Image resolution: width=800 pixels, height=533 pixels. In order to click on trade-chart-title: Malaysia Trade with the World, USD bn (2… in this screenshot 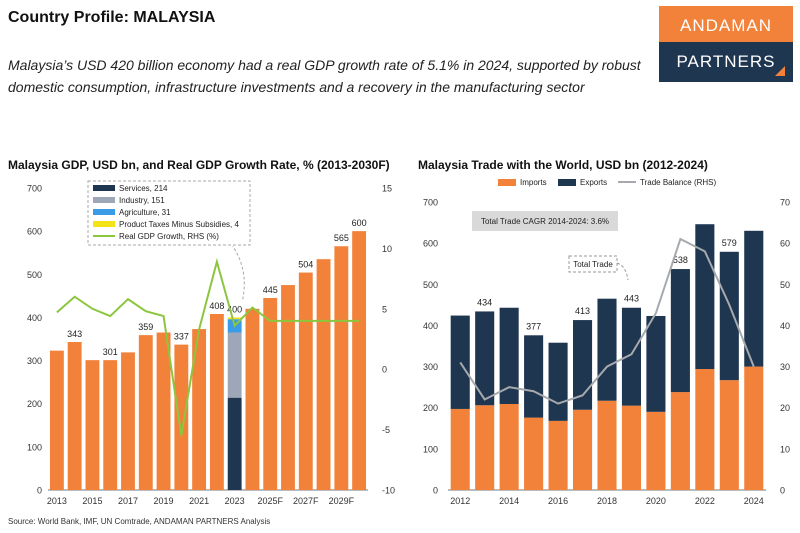, I will do `click(563, 165)`.